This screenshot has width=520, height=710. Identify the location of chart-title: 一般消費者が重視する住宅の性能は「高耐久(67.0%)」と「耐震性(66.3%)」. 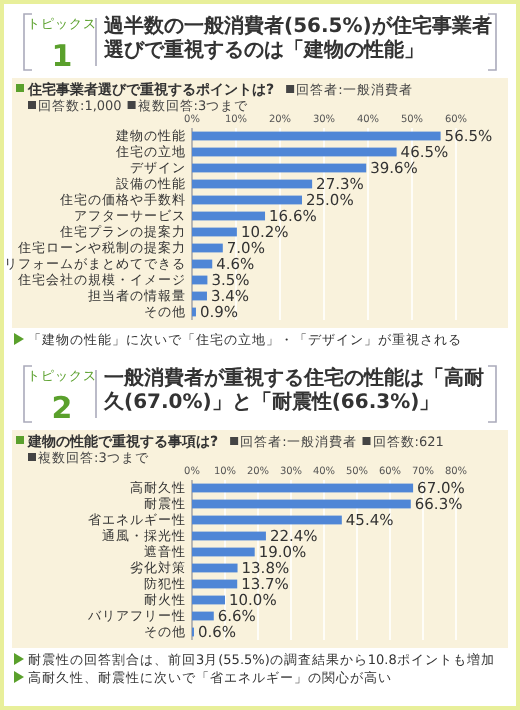
(293, 390).